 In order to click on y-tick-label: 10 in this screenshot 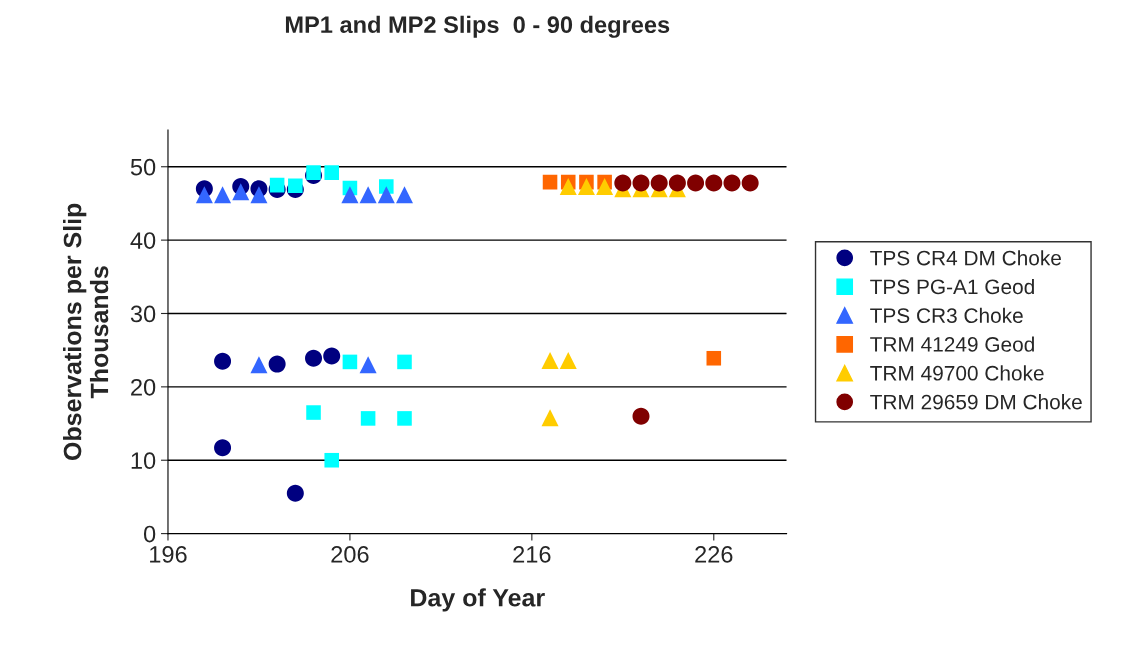, I will do `click(143, 461)`.